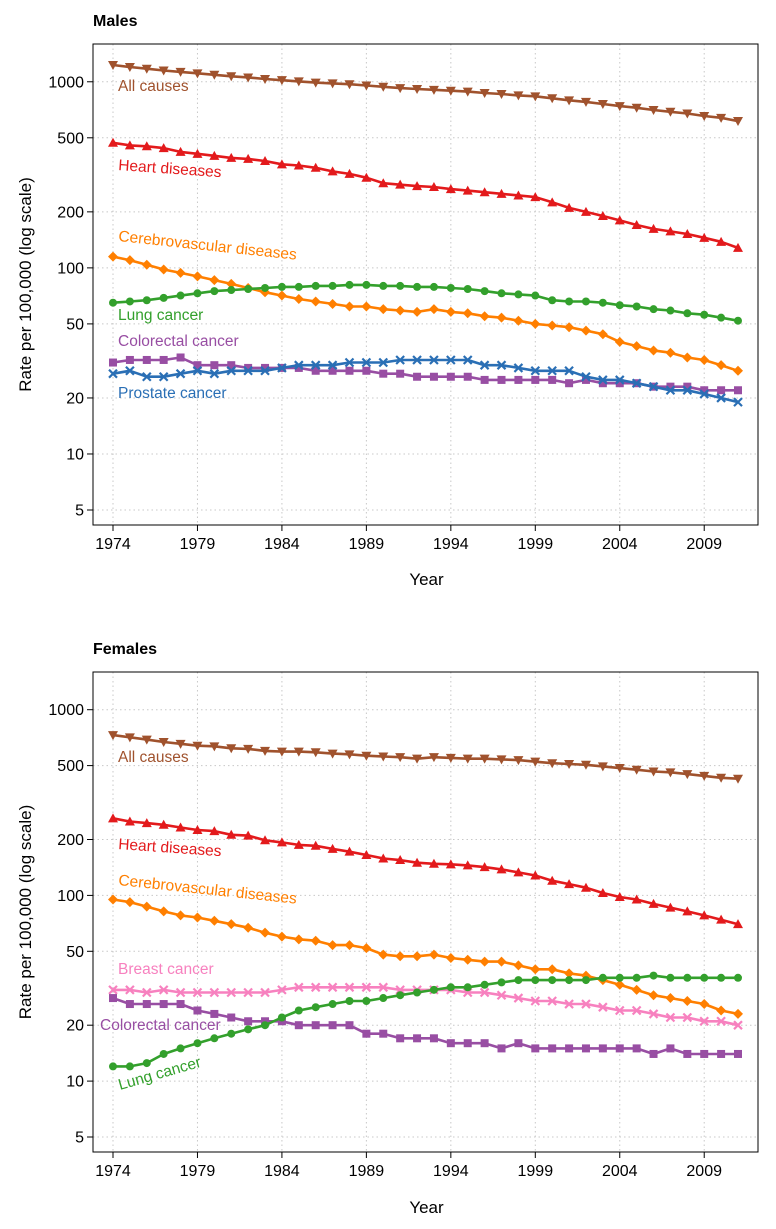 Image resolution: width=776 pixels, height=1229 pixels. Describe the element at coordinates (425, 94) in the screenshot. I see `series-all-causes` at that location.